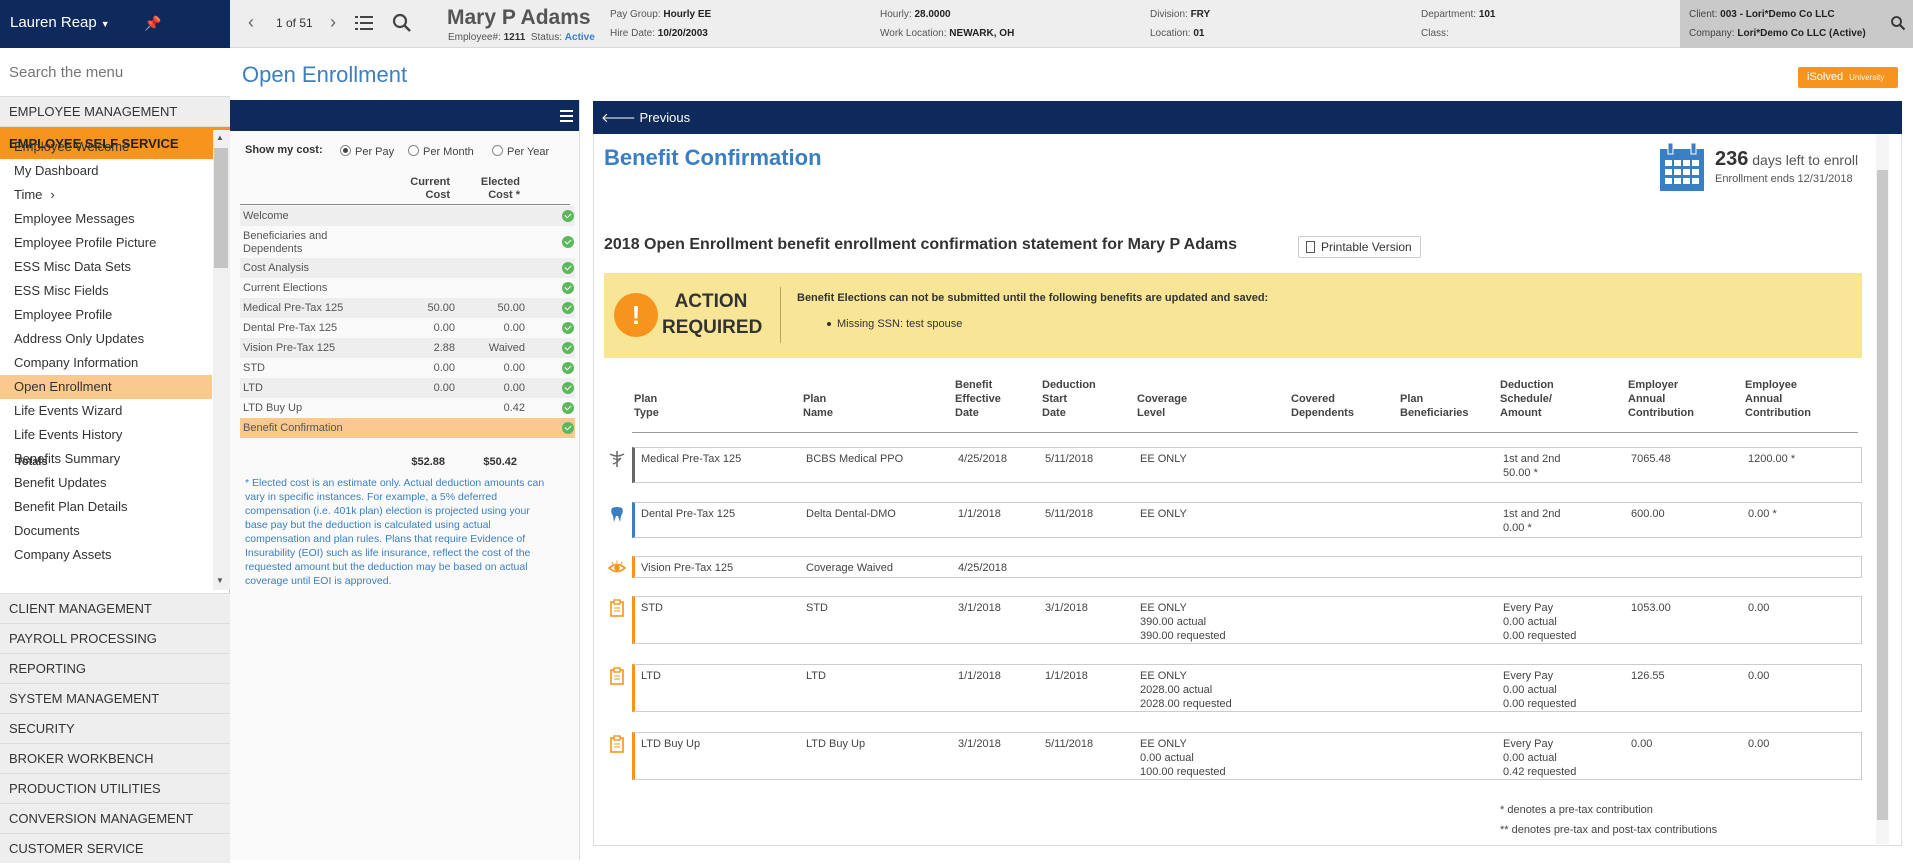  What do you see at coordinates (646, 406) in the screenshot?
I see `column-header: Plan Type` at bounding box center [646, 406].